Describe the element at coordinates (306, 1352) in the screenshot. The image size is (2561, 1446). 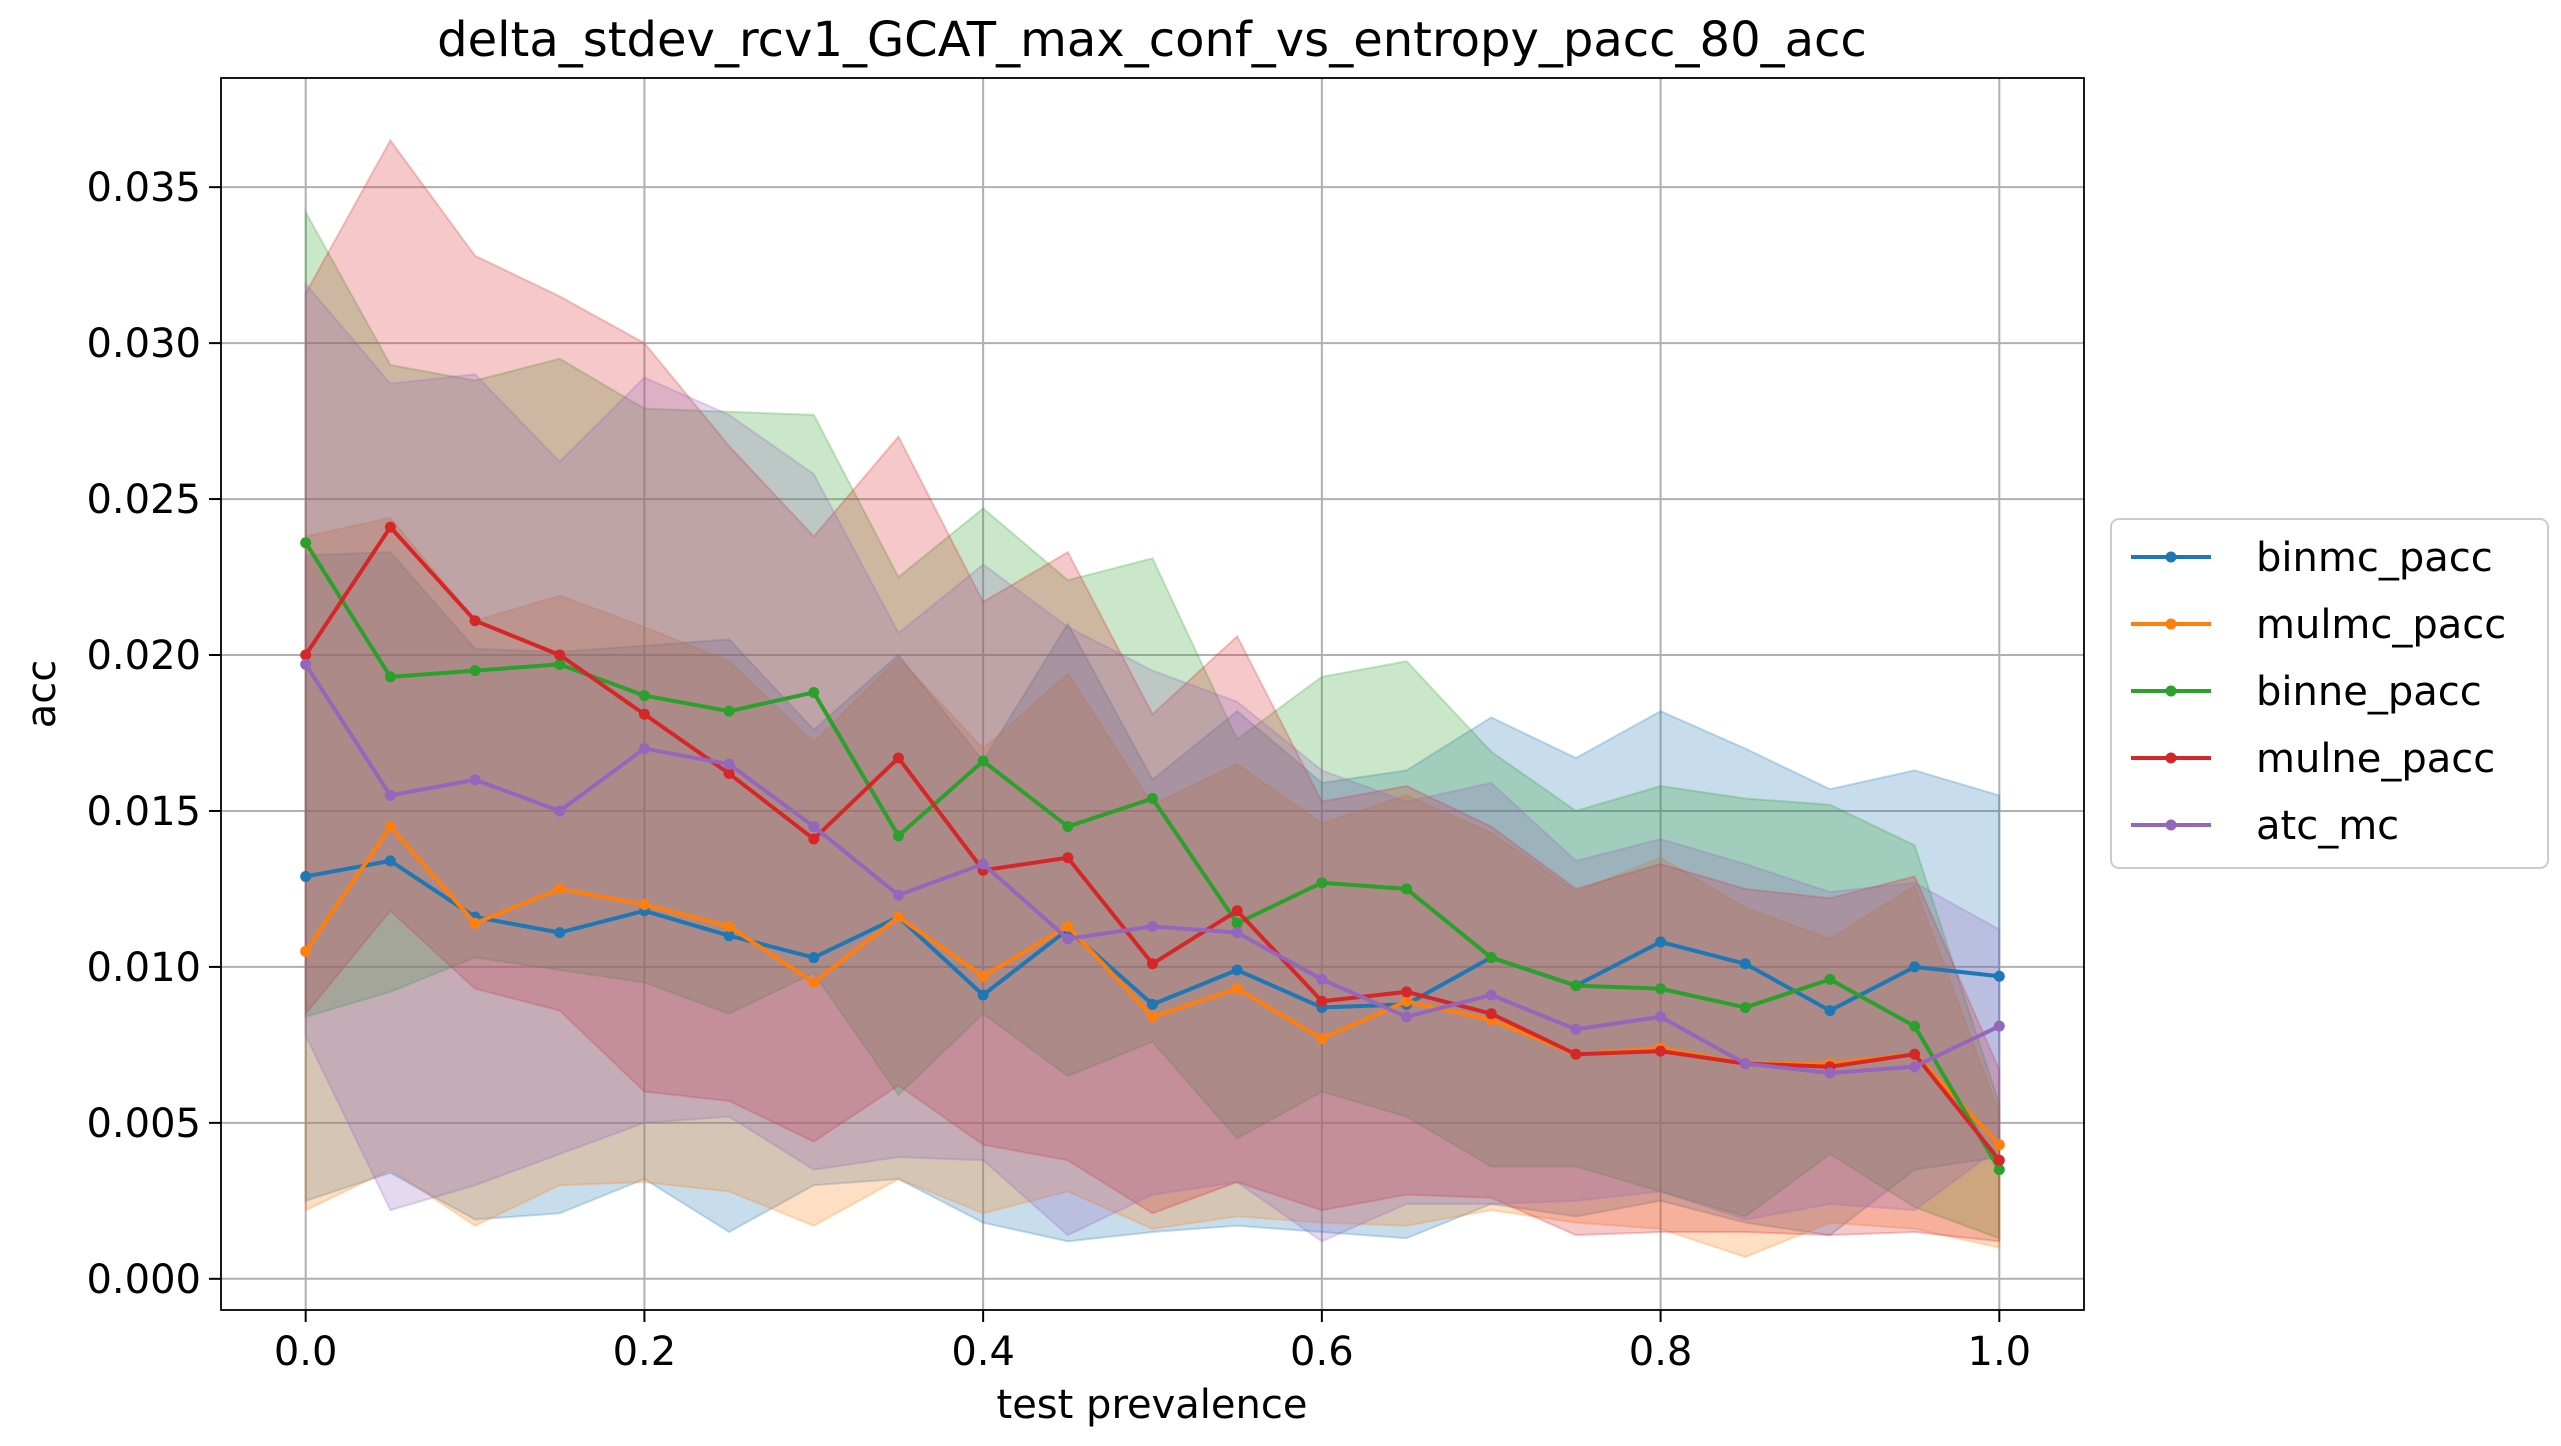
I see `x-tick-label: 0.0` at that location.